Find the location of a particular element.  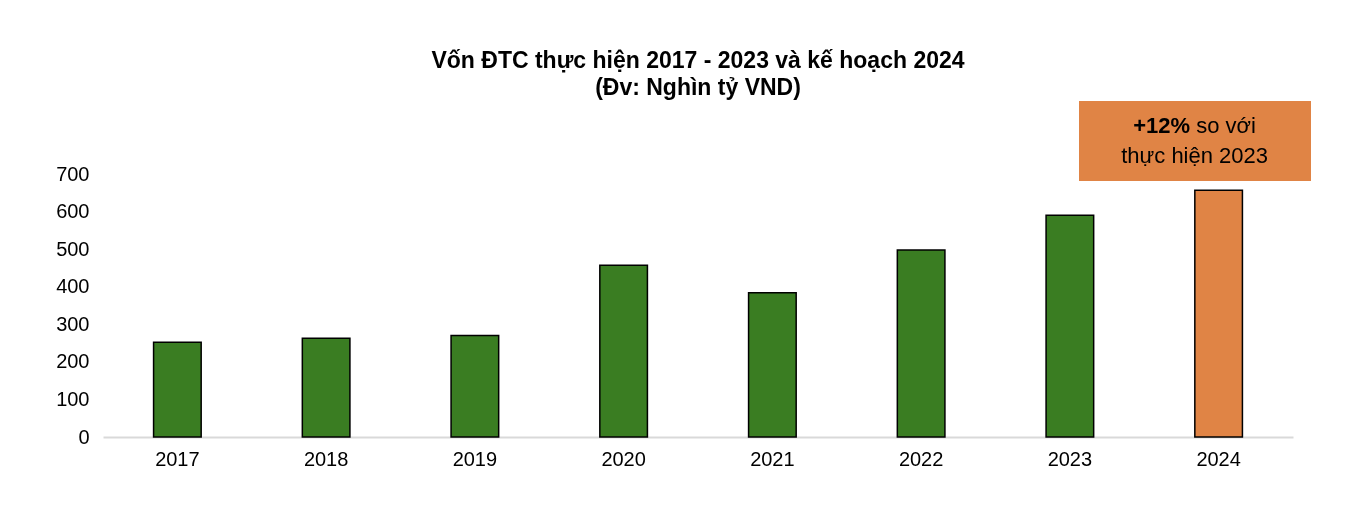

x-tick-label: 2022 is located at coordinates (921, 458).